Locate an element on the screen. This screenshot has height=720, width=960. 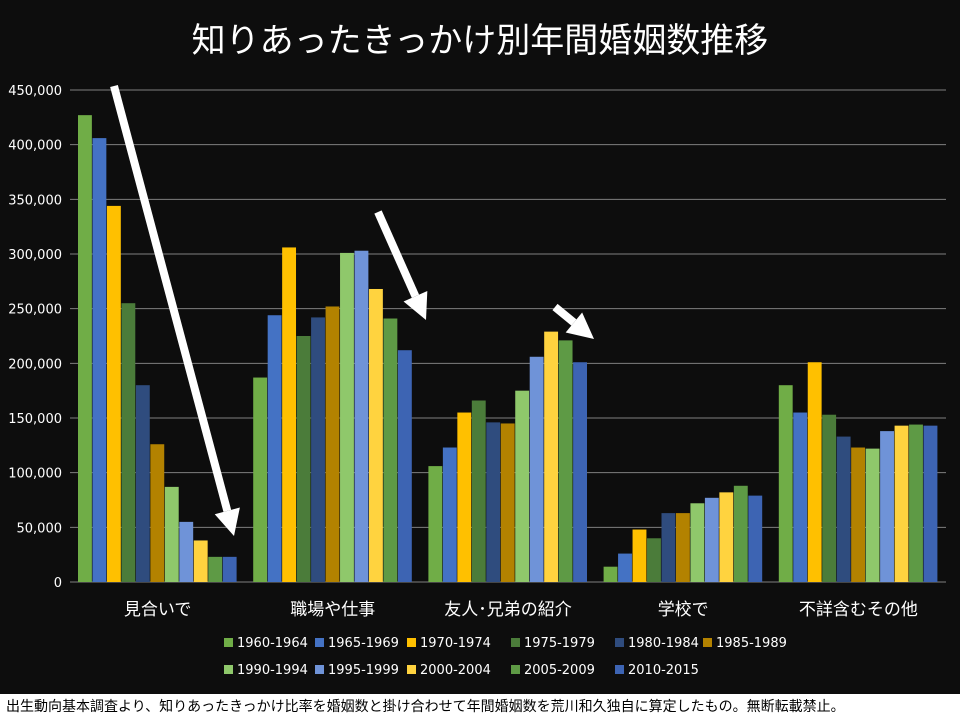
legend-label: 2005-2009 is located at coordinates (559, 670).